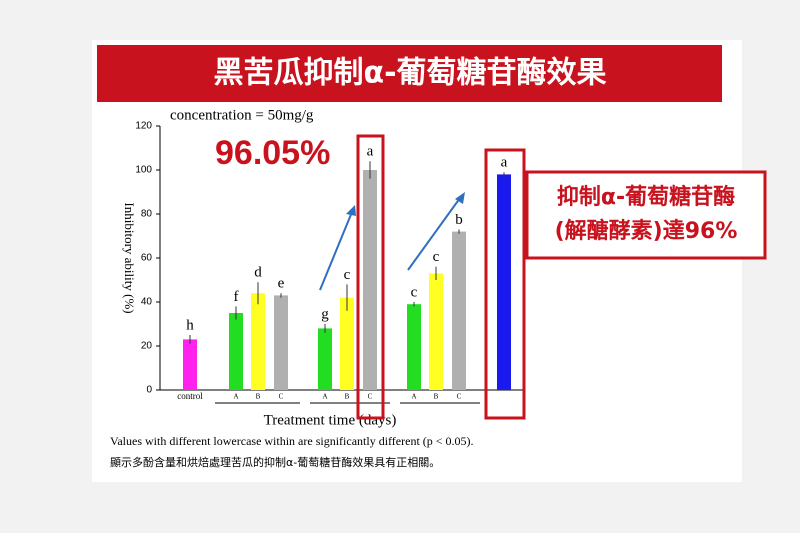  I want to click on significance-letter: g, so click(325, 314).